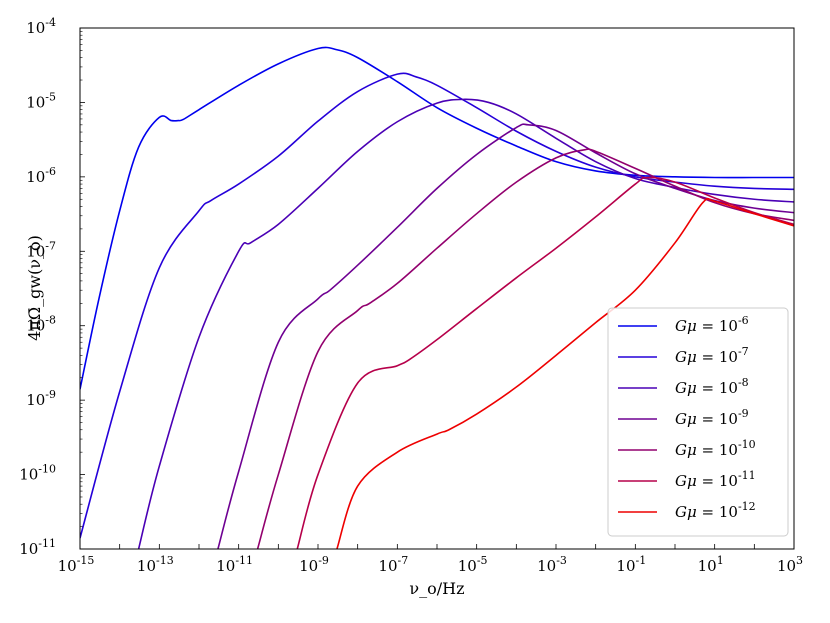 The image size is (830, 623). Describe the element at coordinates (712, 355) in the screenshot. I see `legend-entry: Gμ = 10-7` at that location.